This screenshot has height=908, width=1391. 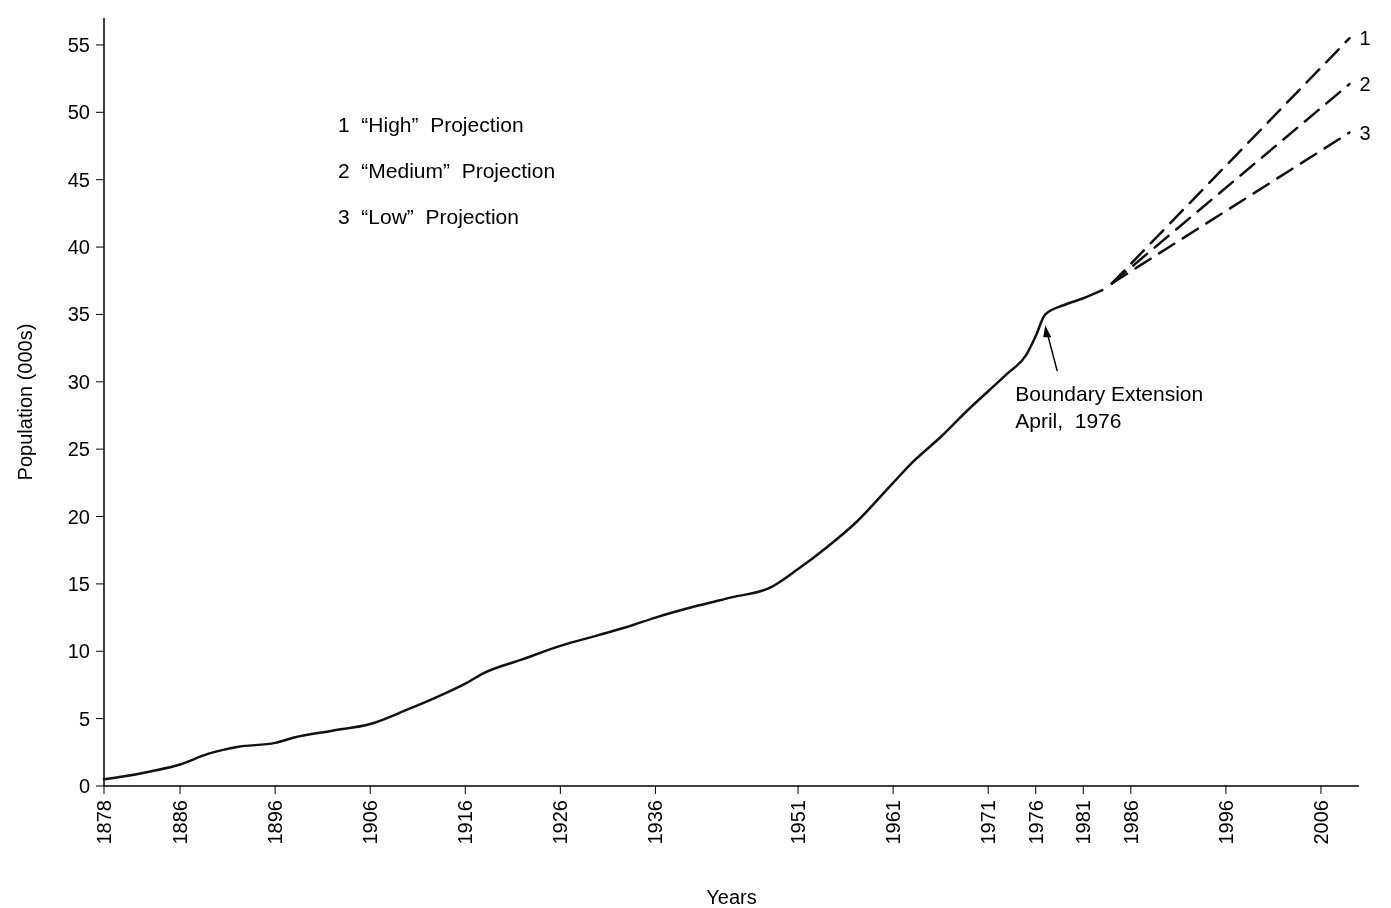 I want to click on x-tick-label: 1981, so click(x=1083, y=822).